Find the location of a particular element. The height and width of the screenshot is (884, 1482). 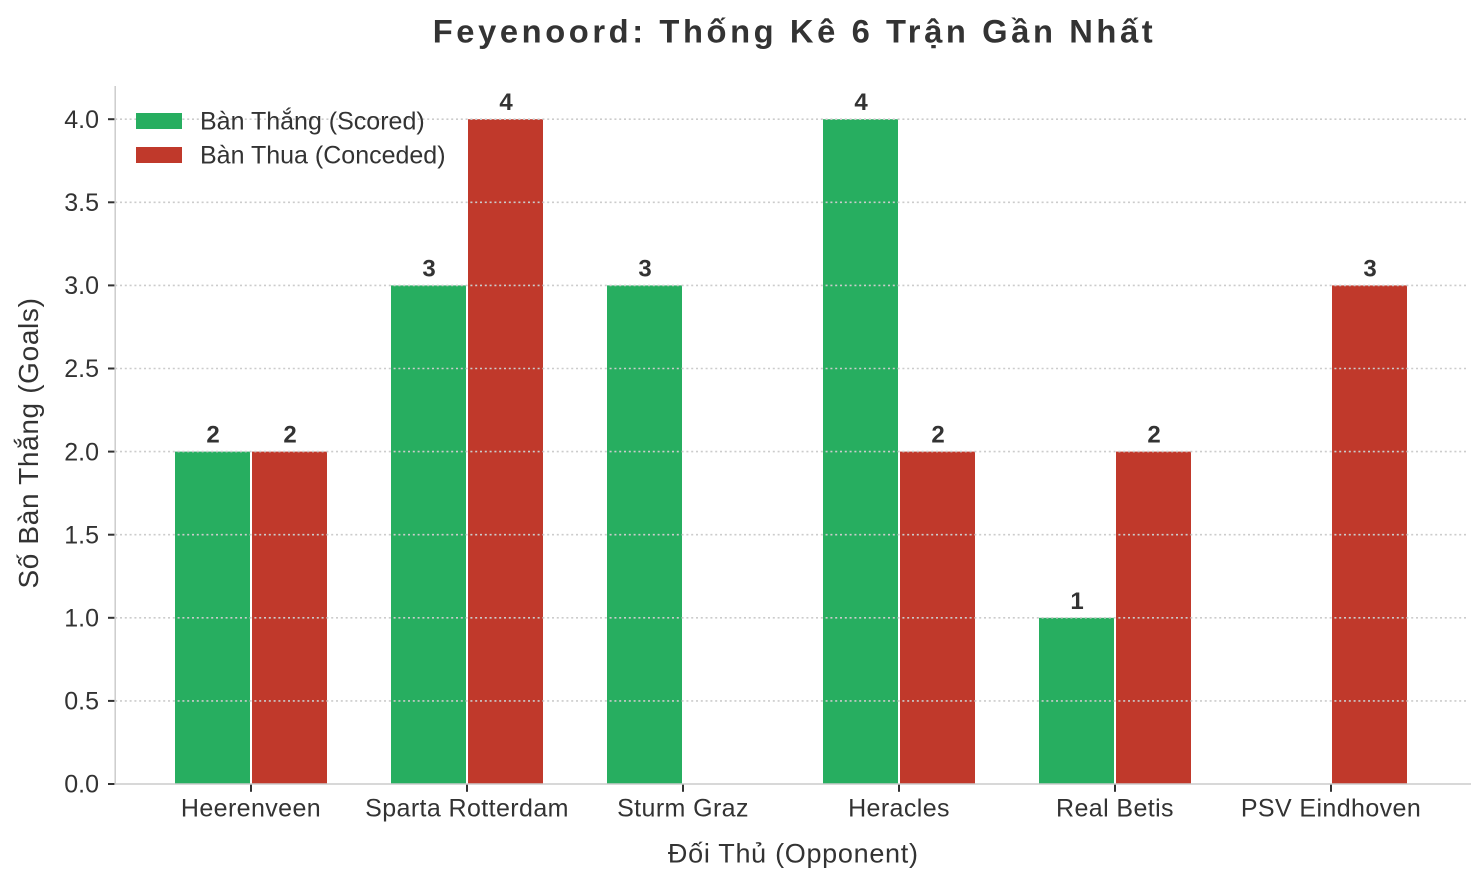

svg-text: 1 is located at coordinates (1076, 601).